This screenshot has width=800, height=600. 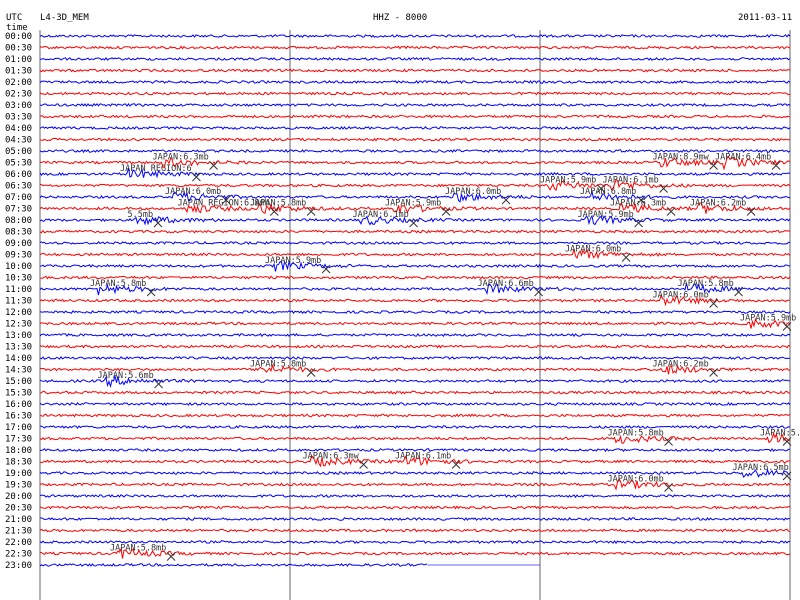 What do you see at coordinates (18, 543) in the screenshot?
I see `time-tick-label: 22:00` at bounding box center [18, 543].